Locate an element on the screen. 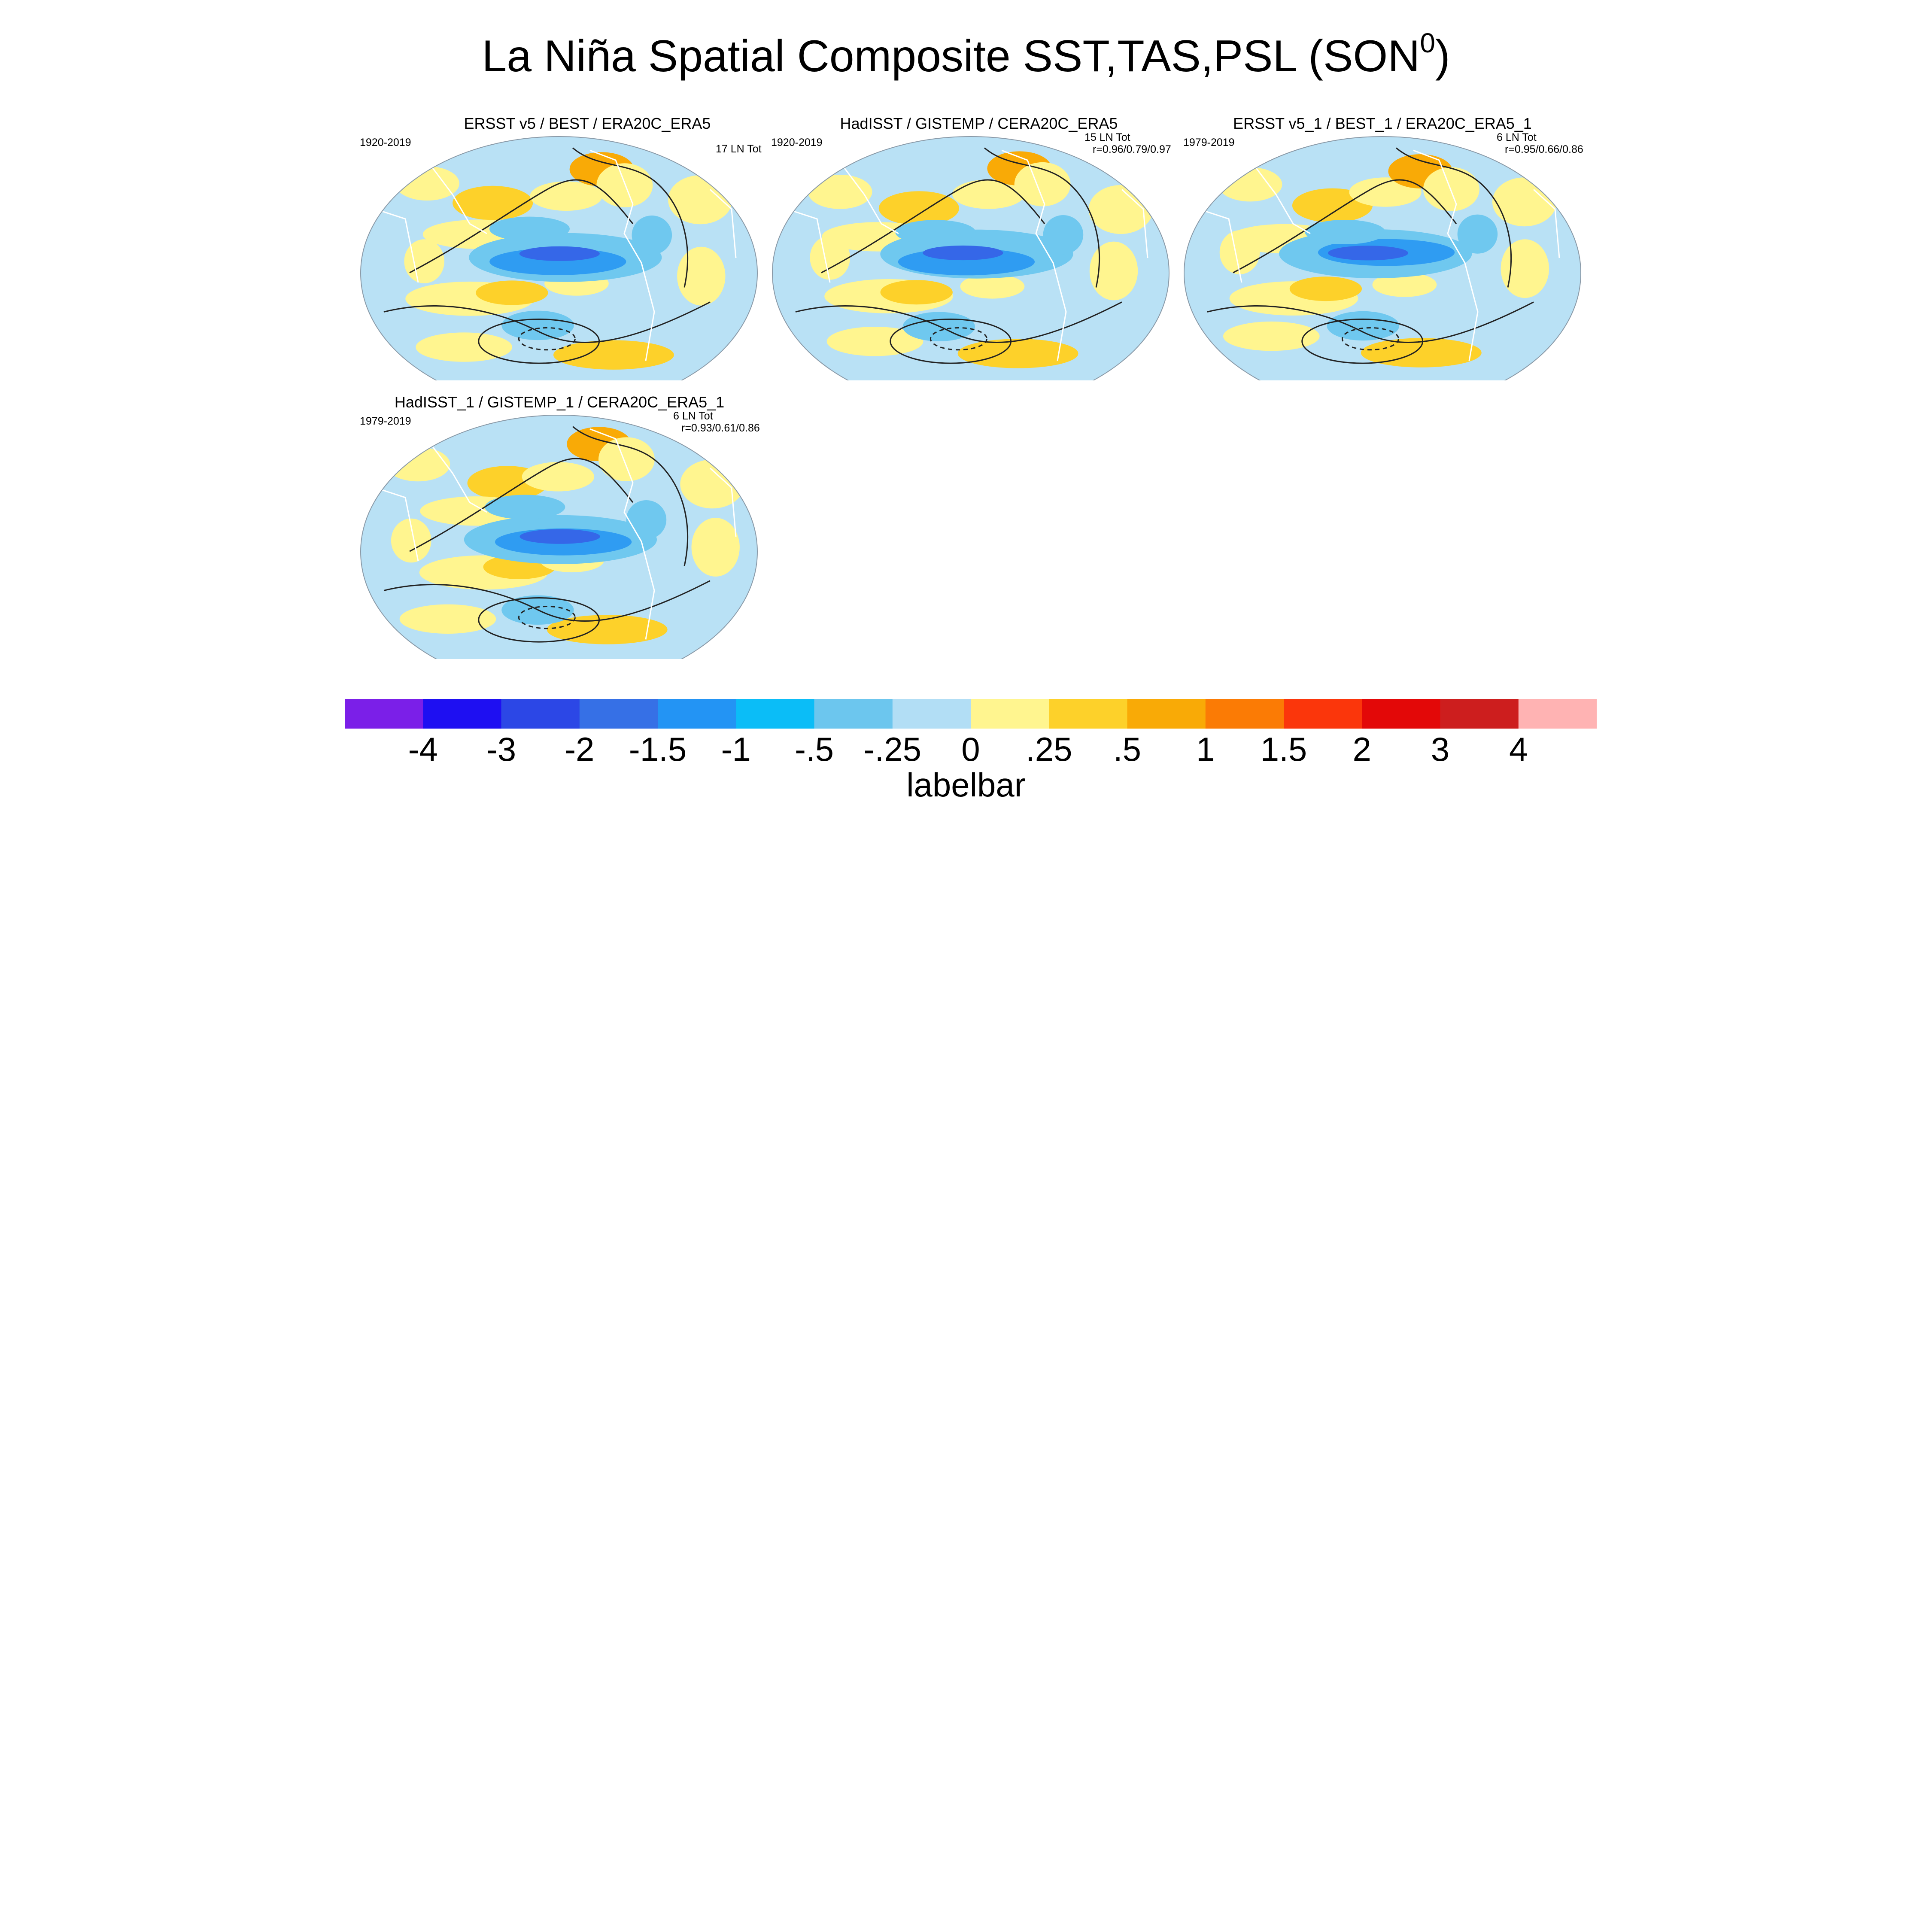 Image resolution: width=1932 pixels, height=1932 pixels. title-superscript: 0 is located at coordinates (1427, 42).